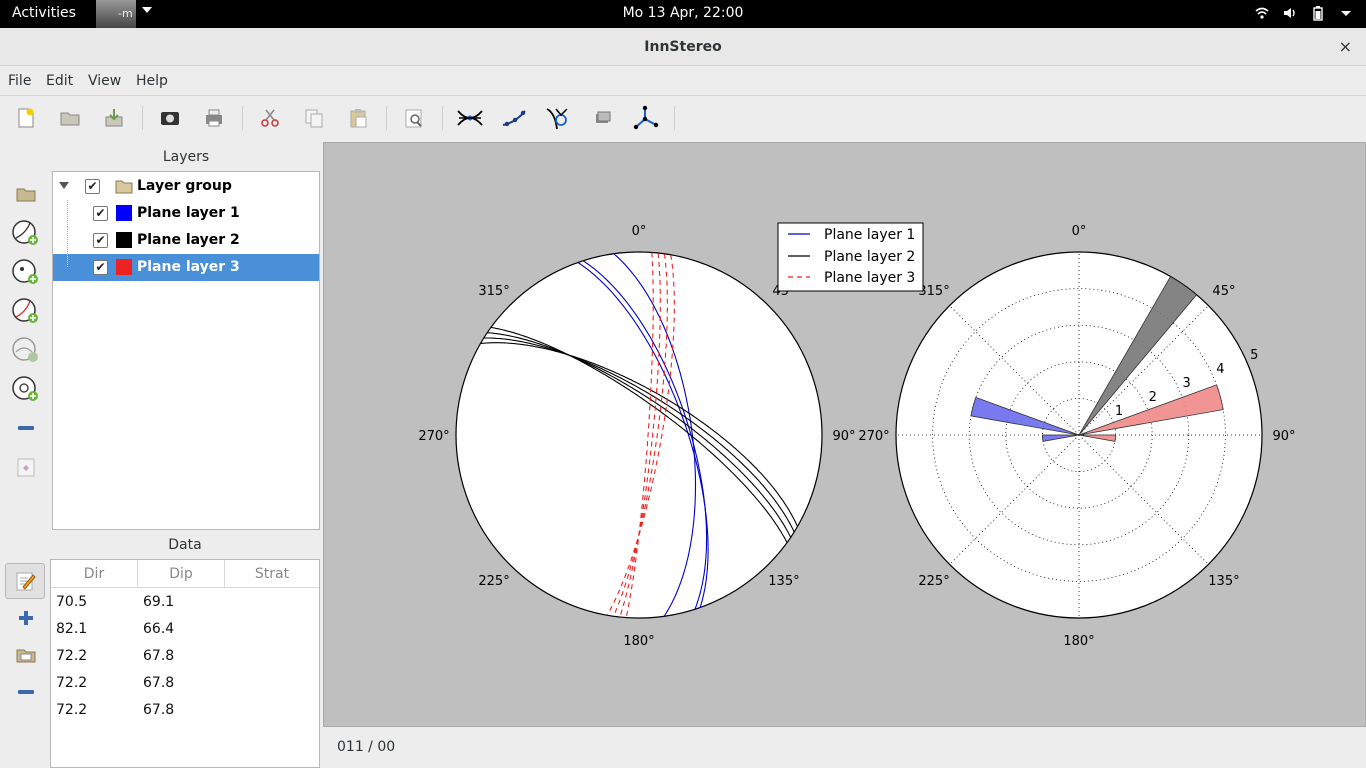 This screenshot has width=1366, height=768. What do you see at coordinates (181, 574) in the screenshot?
I see `col-header-dip: Dip` at bounding box center [181, 574].